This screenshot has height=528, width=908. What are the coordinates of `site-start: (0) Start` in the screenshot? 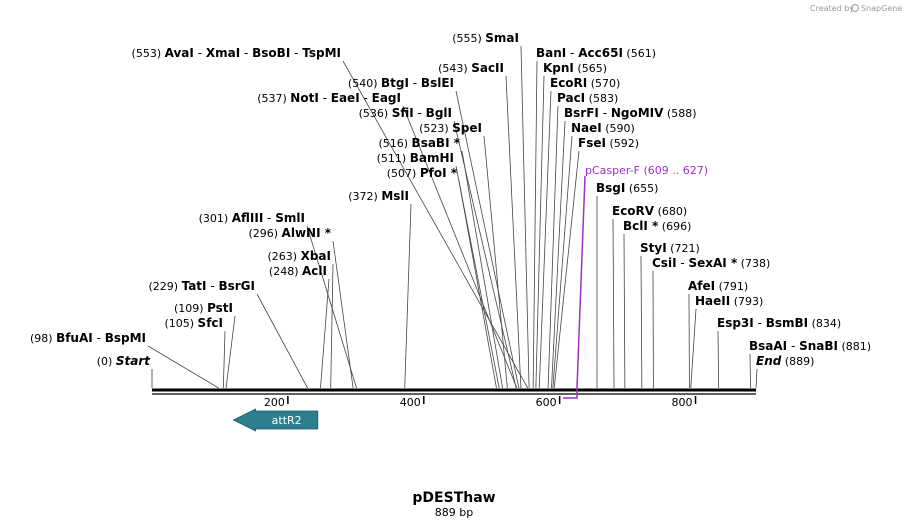 It's located at (124, 361).